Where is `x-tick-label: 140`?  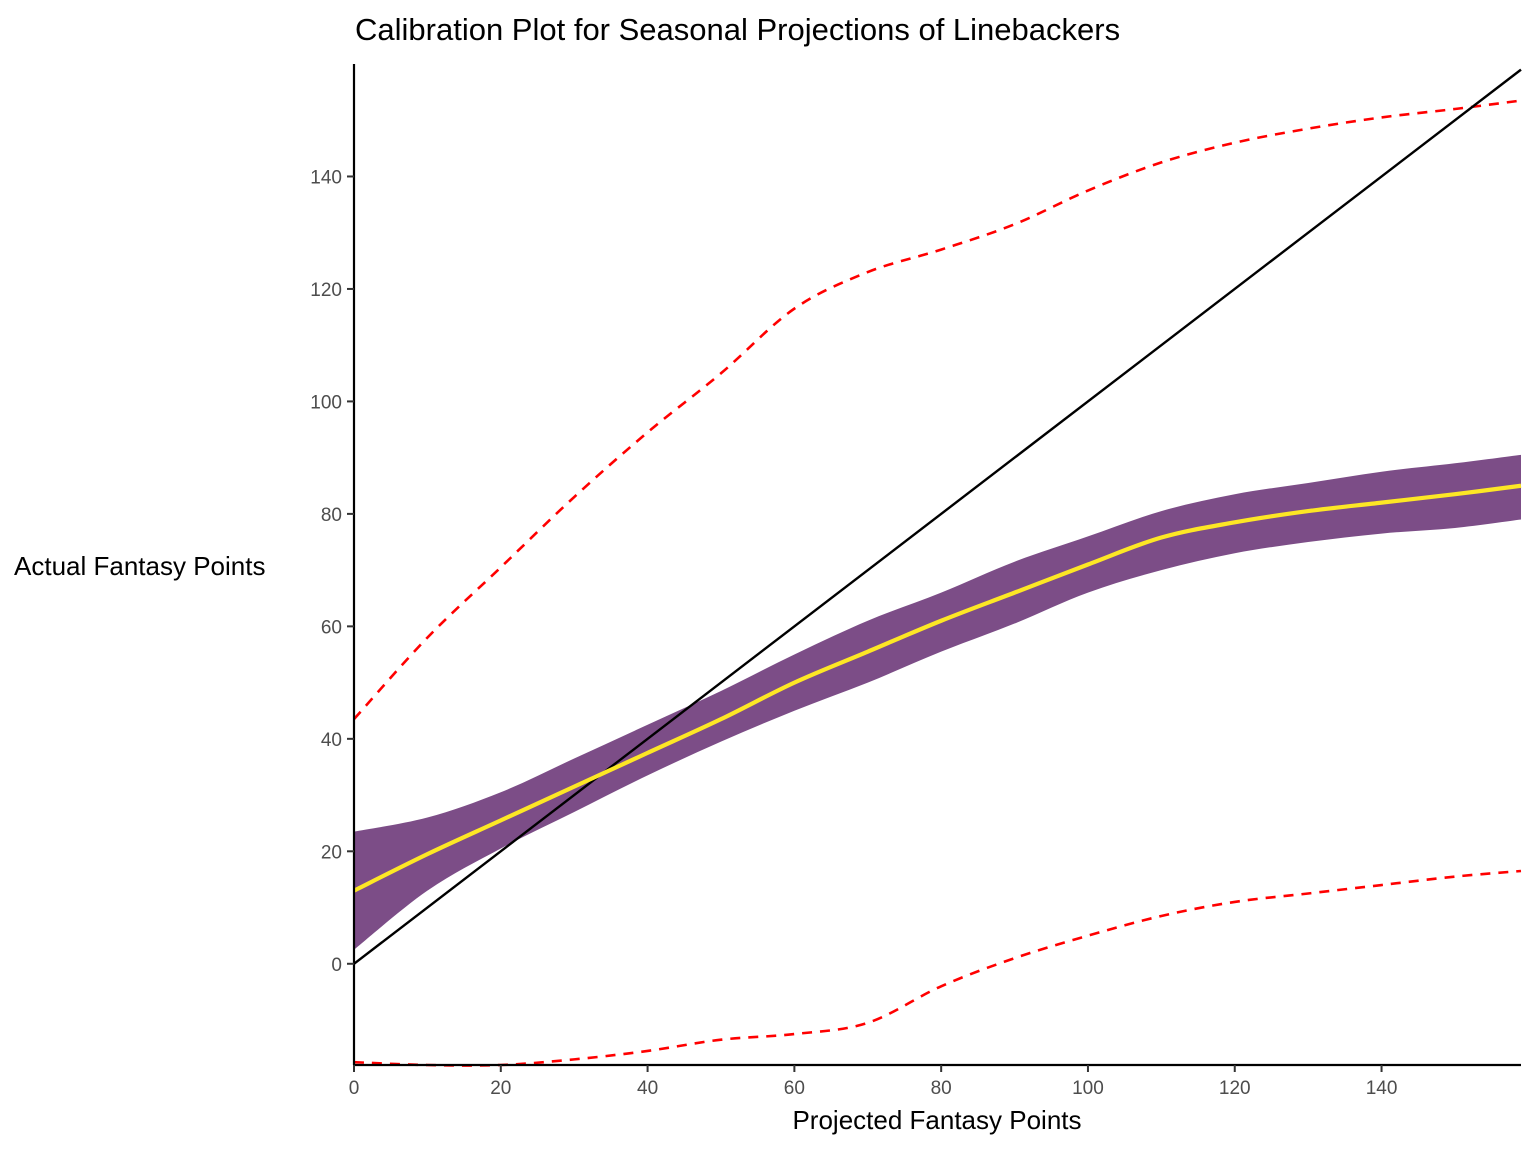
x-tick-label: 140 is located at coordinates (1382, 1088).